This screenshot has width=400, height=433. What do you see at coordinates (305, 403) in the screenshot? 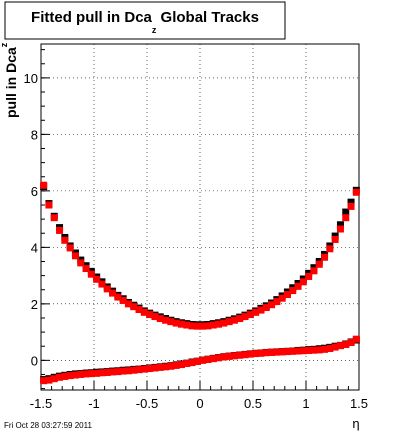
I see `x-tick-label: 1` at bounding box center [305, 403].